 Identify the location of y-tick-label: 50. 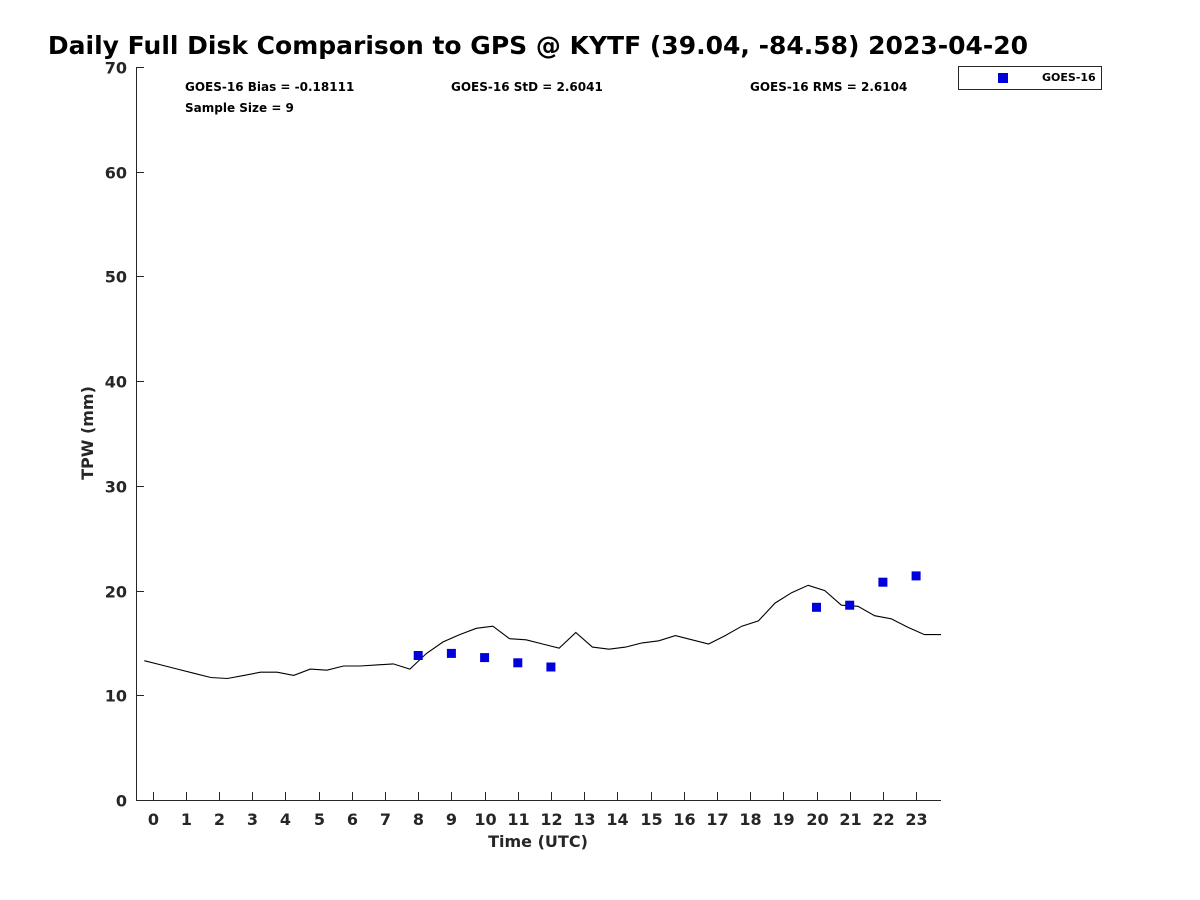
(116, 277).